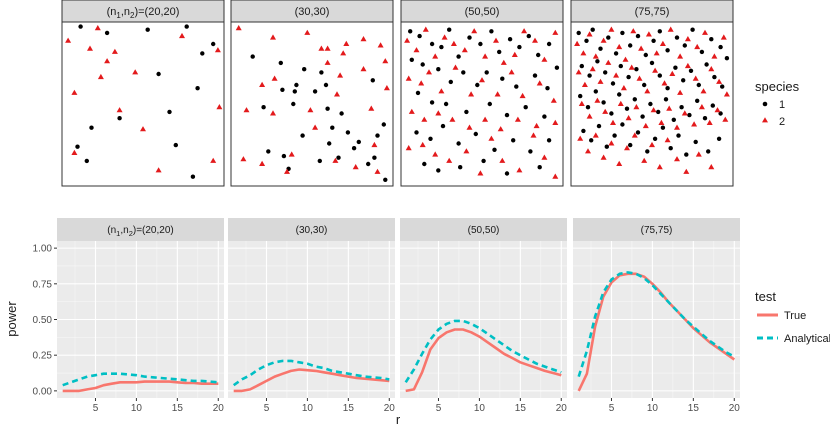  I want to click on x-tick-label-2: 15, so click(178, 408).